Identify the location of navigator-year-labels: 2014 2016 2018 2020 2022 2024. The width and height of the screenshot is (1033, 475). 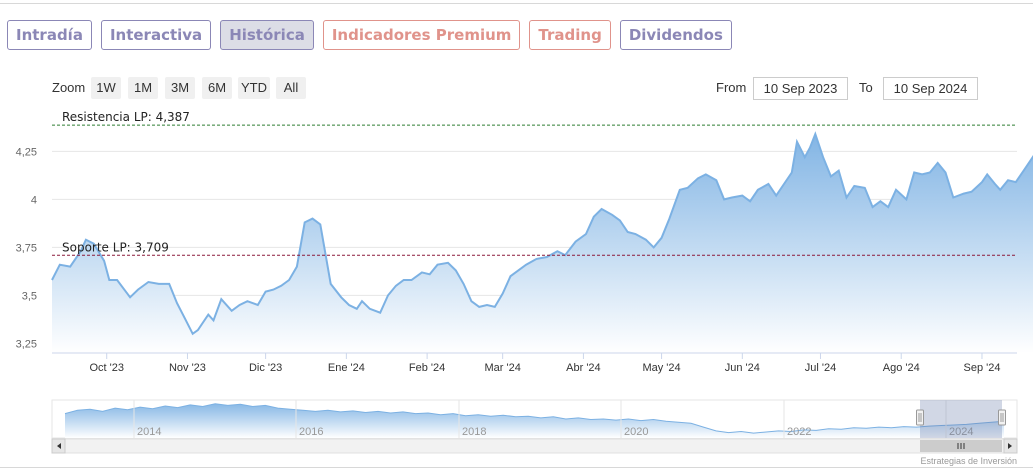
(553, 419).